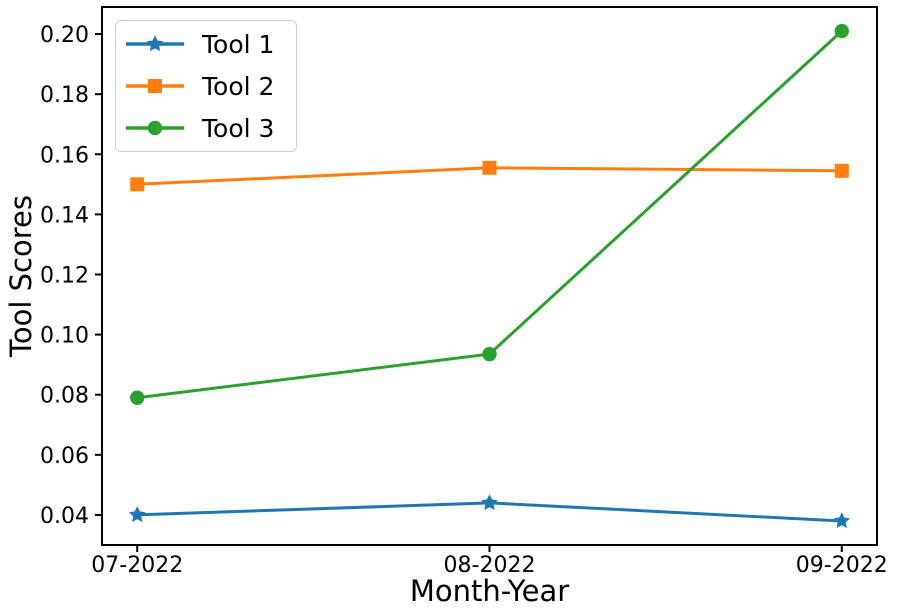 The height and width of the screenshot is (608, 898). What do you see at coordinates (64, 215) in the screenshot?
I see `y-tick-label: 0.14` at bounding box center [64, 215].